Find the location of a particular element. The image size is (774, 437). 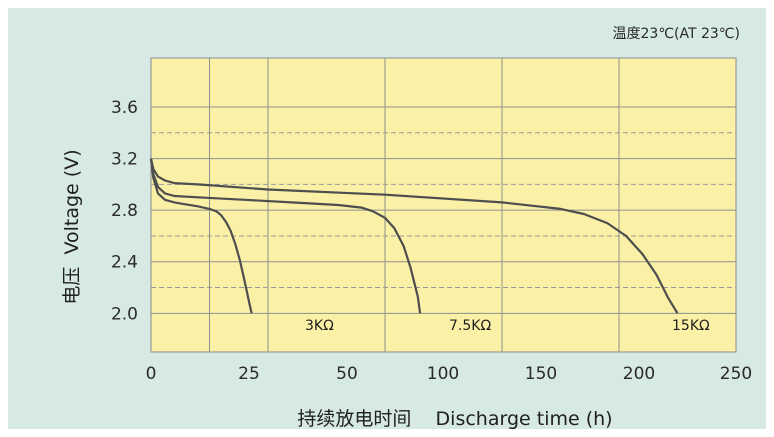

y-axis-title: 电压 Voltage (V) is located at coordinates (72, 226).